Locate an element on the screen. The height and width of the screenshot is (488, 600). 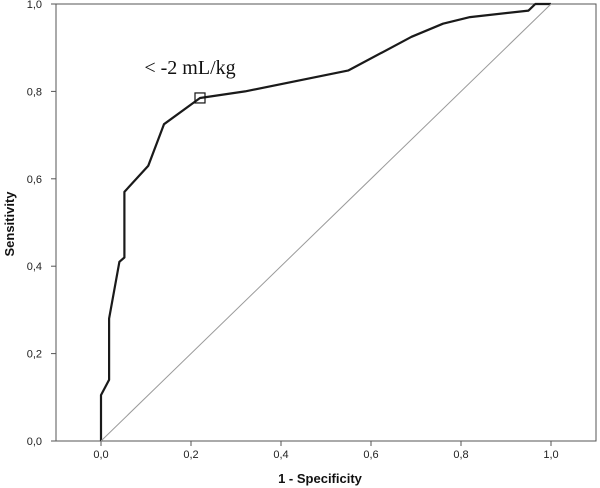
y-tick-label: 1,0 is located at coordinates (34, 5).